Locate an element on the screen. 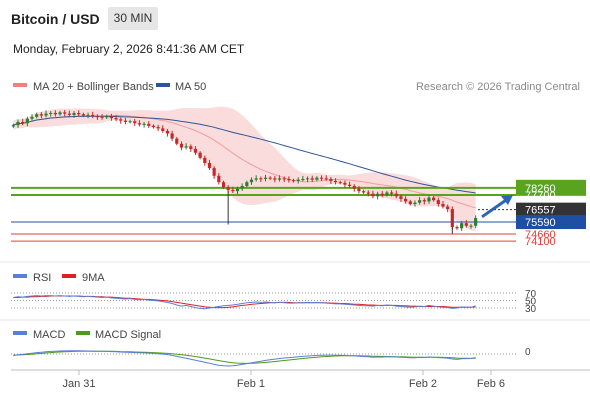  price-tag-text-74660: 74660 is located at coordinates (540, 235).